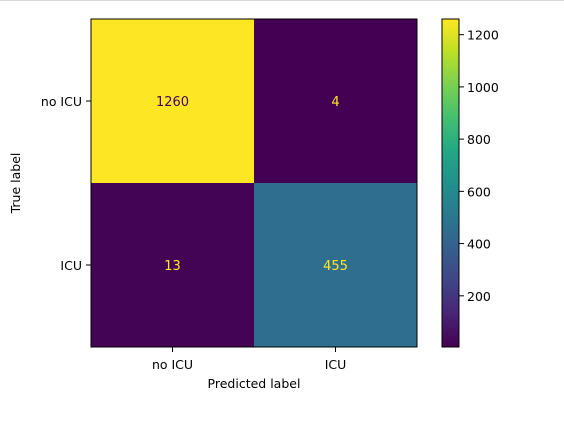  What do you see at coordinates (479, 191) in the screenshot?
I see `colorbar-tick-label: 600` at bounding box center [479, 191].